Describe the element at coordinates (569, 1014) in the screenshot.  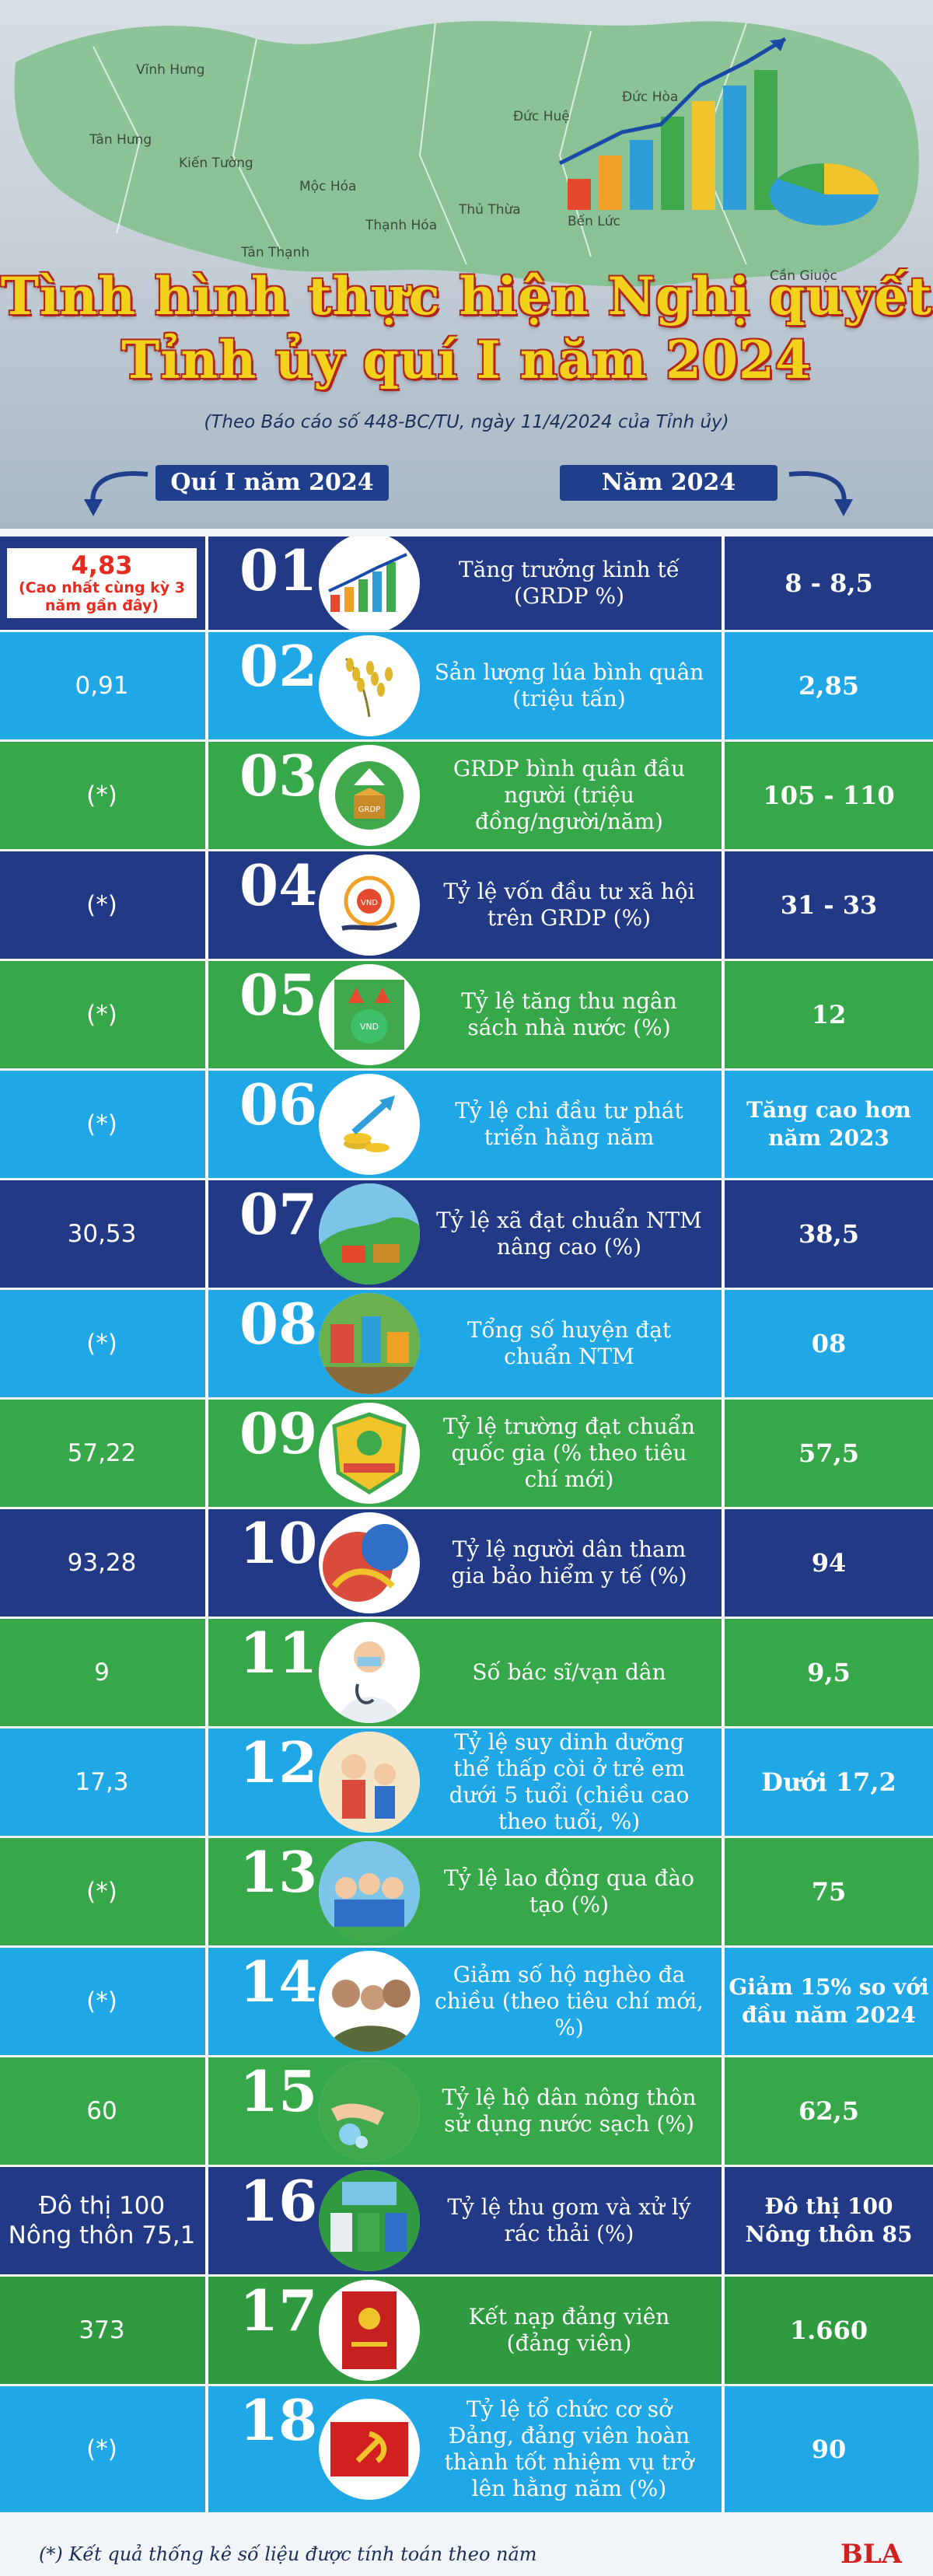
I see `indicator-label-text: Tỷ lệ tăng thu ngân sách nhà nước (%)` at that location.